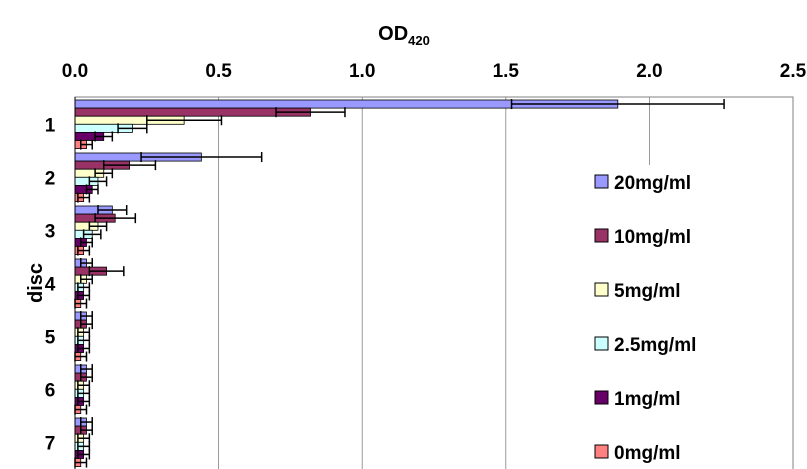 The height and width of the screenshot is (469, 807). I want to click on category-label: 2, so click(50, 178).